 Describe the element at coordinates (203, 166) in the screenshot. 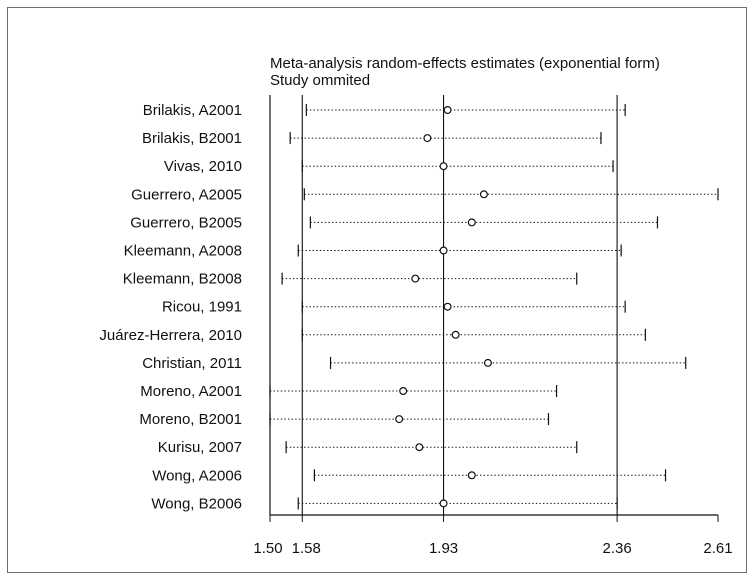

I see `study-label: Vivas, 2010` at that location.